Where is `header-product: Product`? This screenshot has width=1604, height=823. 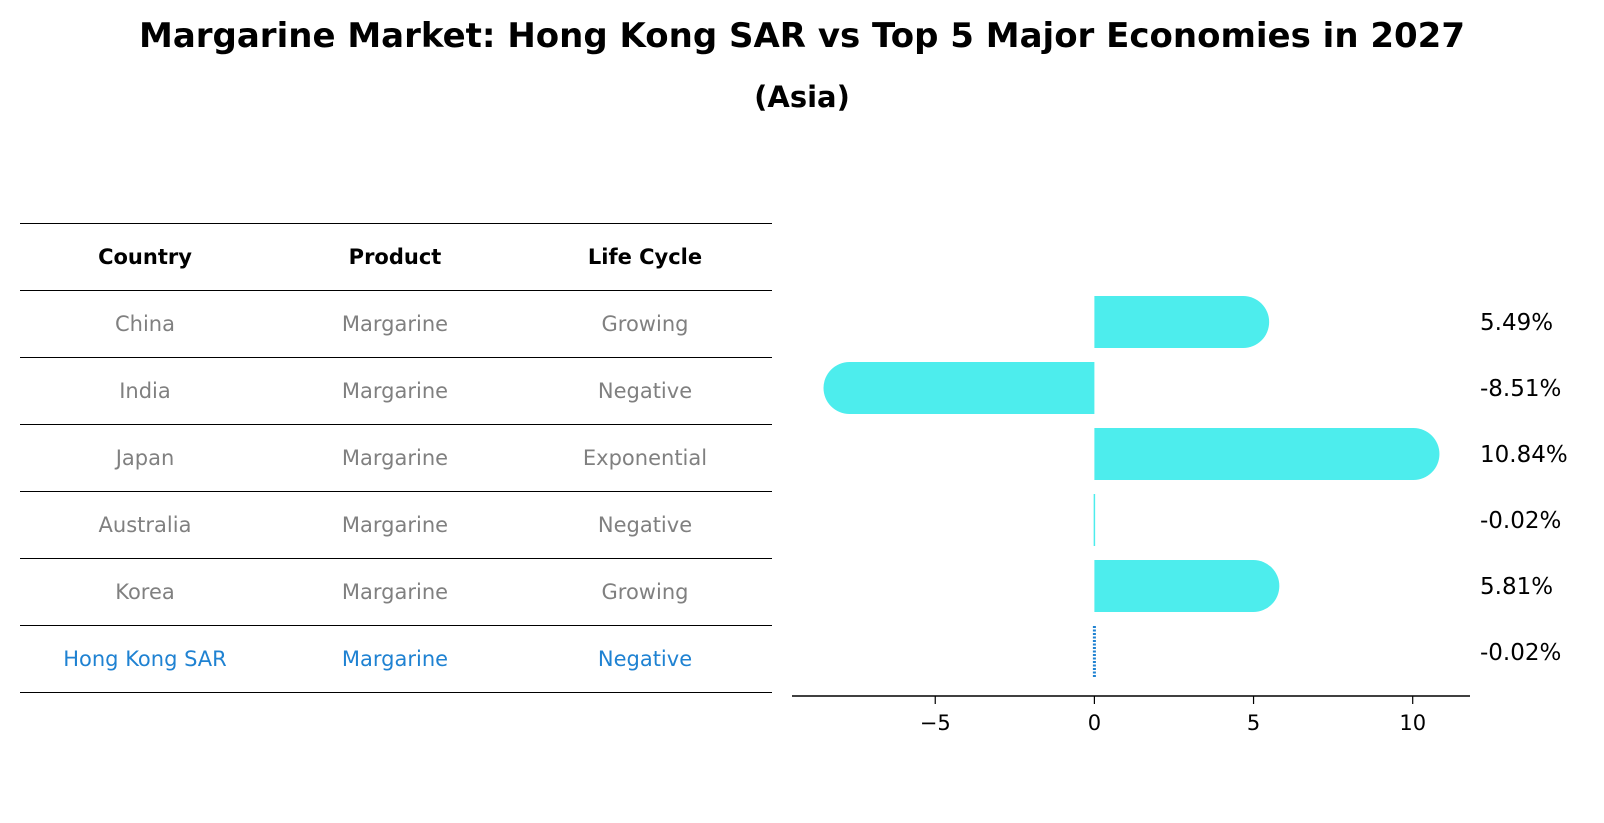
header-product: Product is located at coordinates (395, 257).